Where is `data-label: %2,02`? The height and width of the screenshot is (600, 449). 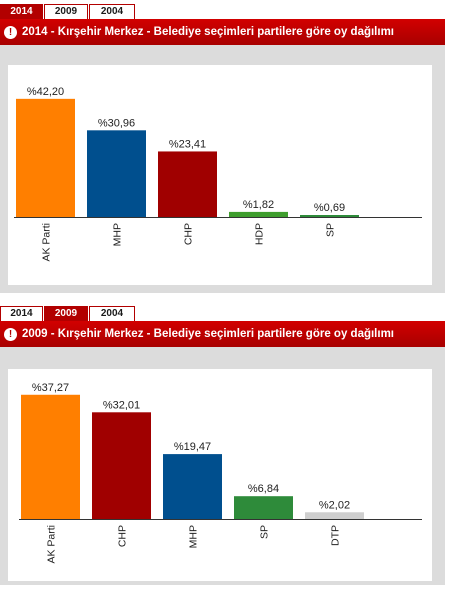
data-label: %2,02 is located at coordinates (334, 505).